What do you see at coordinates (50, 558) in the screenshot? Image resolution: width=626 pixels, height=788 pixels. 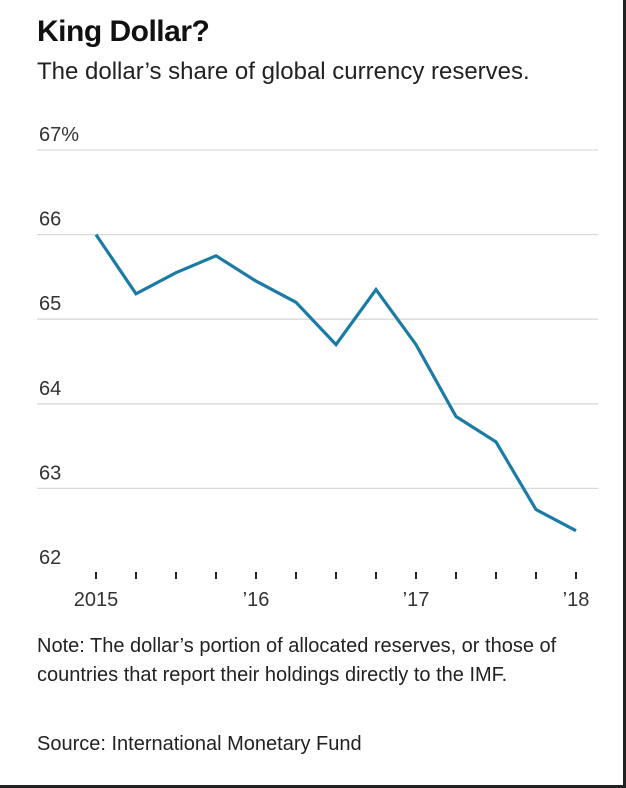 I see `y-tick-label-62: 62` at bounding box center [50, 558].